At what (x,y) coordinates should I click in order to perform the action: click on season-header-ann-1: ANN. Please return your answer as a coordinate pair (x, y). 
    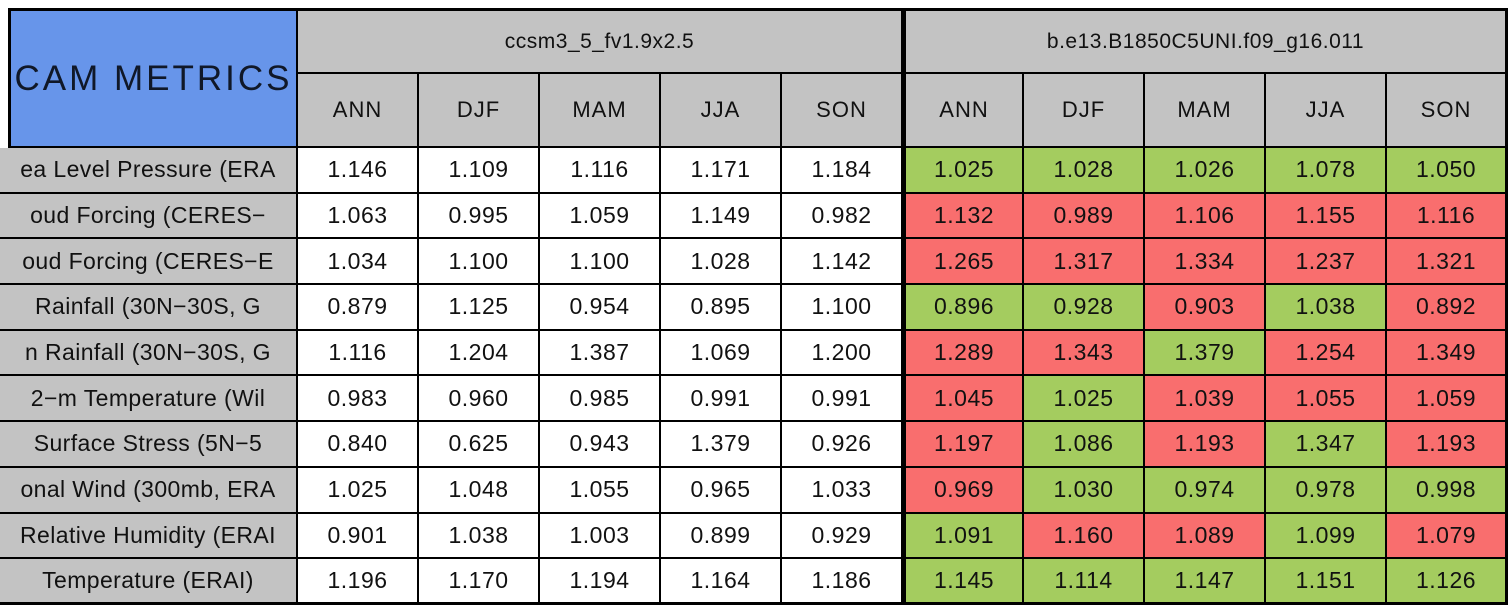
    Looking at the image, I should click on (358, 111).